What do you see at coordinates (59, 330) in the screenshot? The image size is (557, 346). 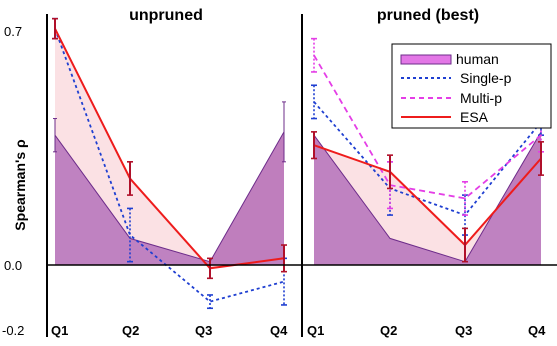 I see `x-tick-label-q1-left: Q1` at bounding box center [59, 330].